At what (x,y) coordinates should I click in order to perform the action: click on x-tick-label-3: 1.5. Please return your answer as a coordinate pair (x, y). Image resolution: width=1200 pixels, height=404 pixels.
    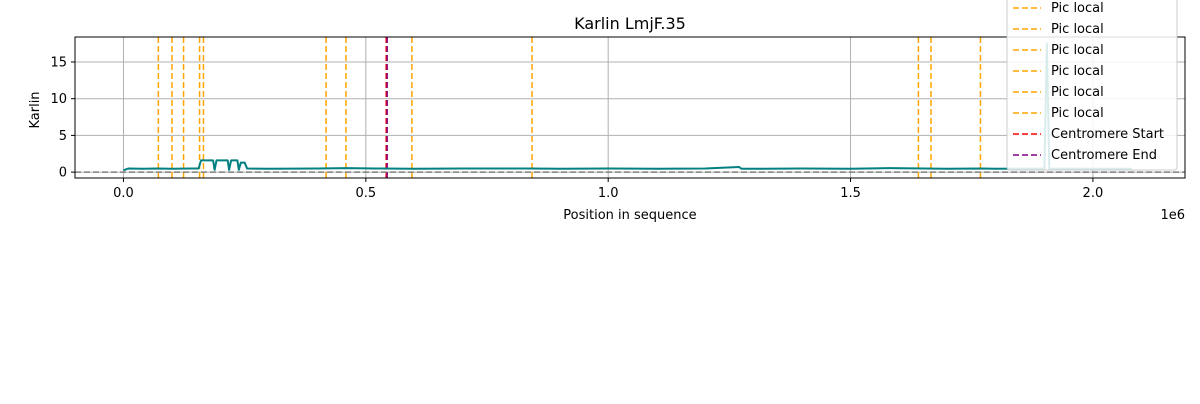
    Looking at the image, I should click on (850, 193).